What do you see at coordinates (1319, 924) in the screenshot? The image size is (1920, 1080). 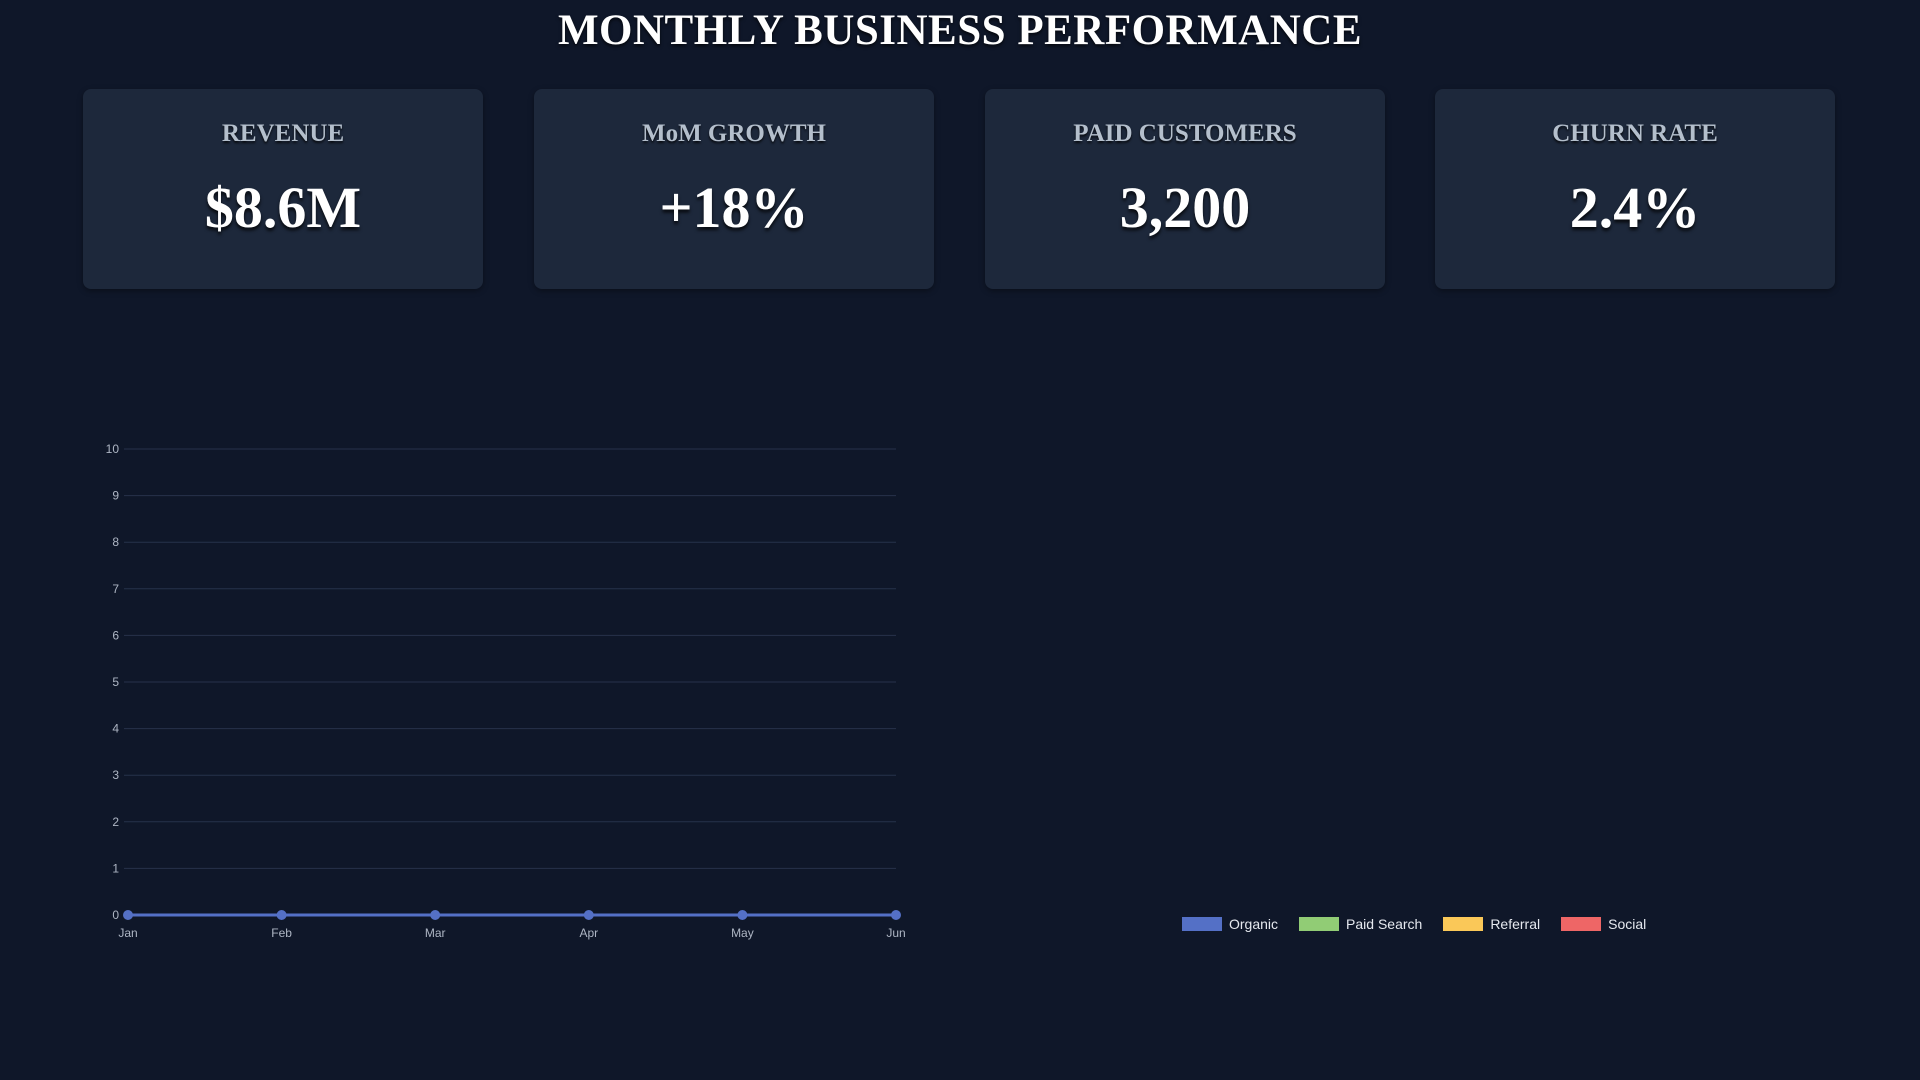 I see `legend-swatch-paid-search` at bounding box center [1319, 924].